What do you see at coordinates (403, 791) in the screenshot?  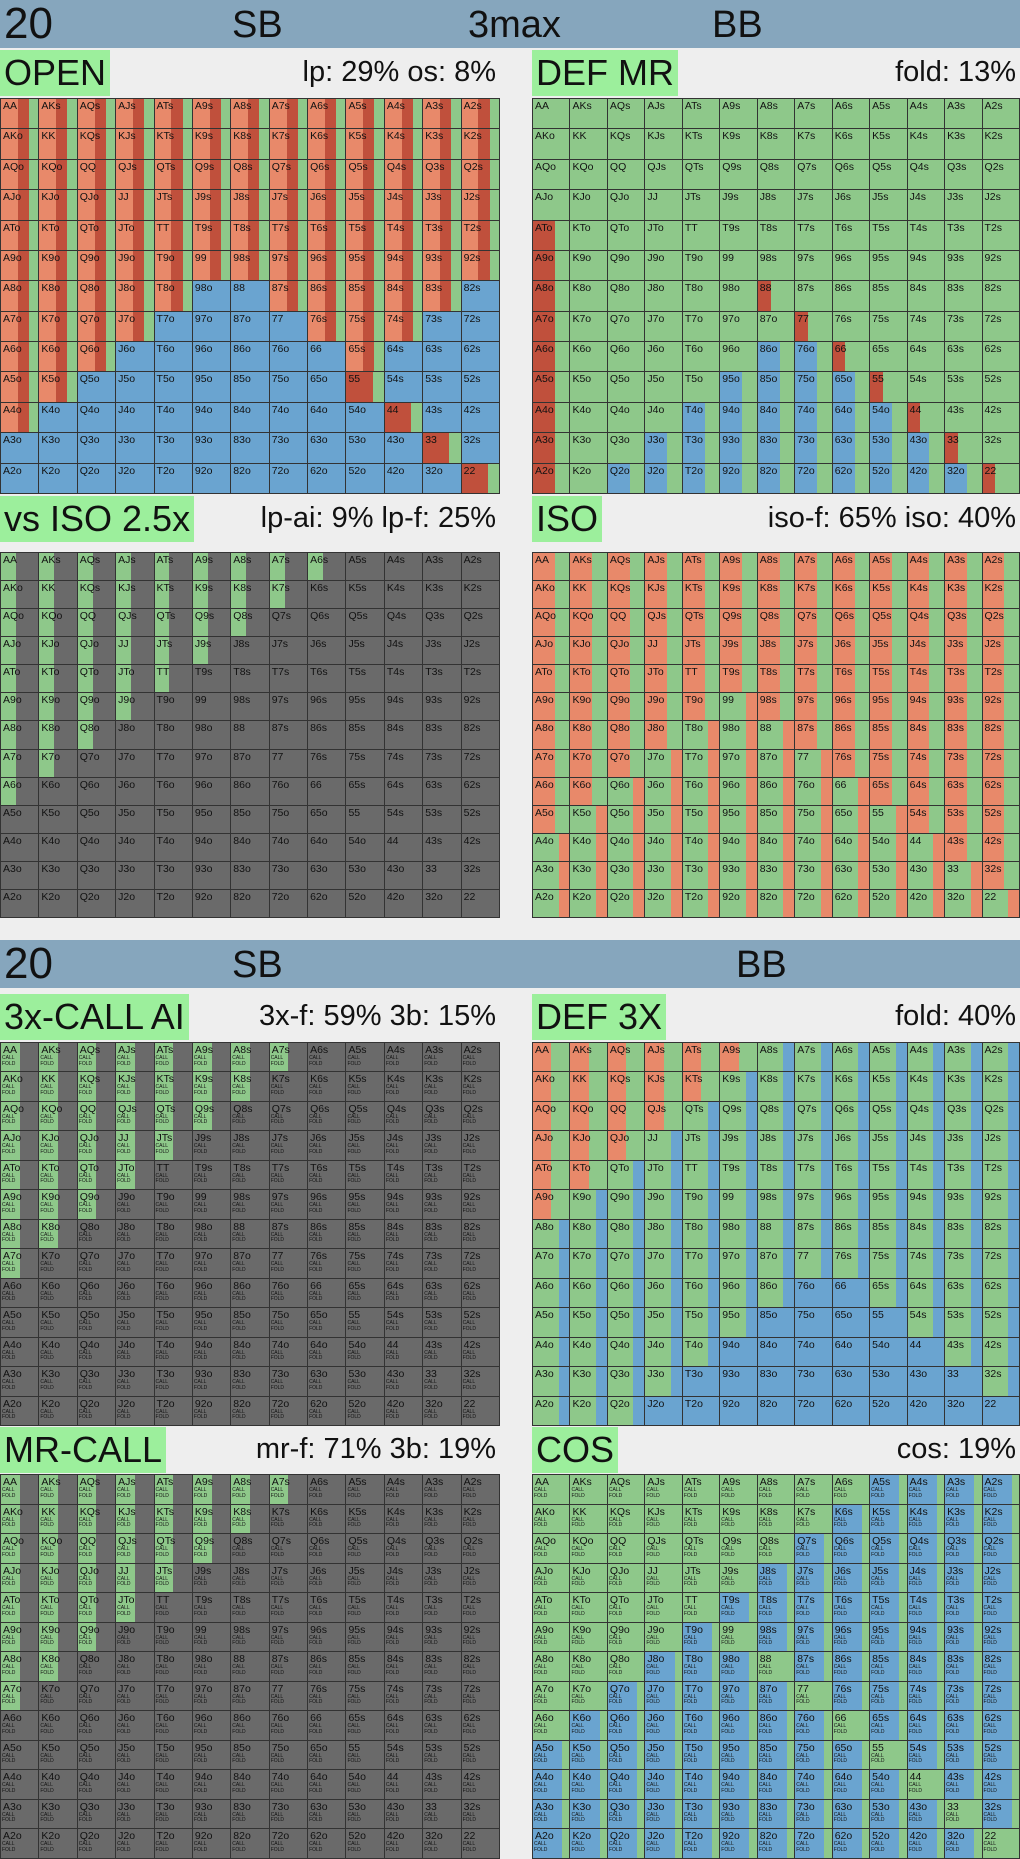 I see `hand-cell: 64s` at bounding box center [403, 791].